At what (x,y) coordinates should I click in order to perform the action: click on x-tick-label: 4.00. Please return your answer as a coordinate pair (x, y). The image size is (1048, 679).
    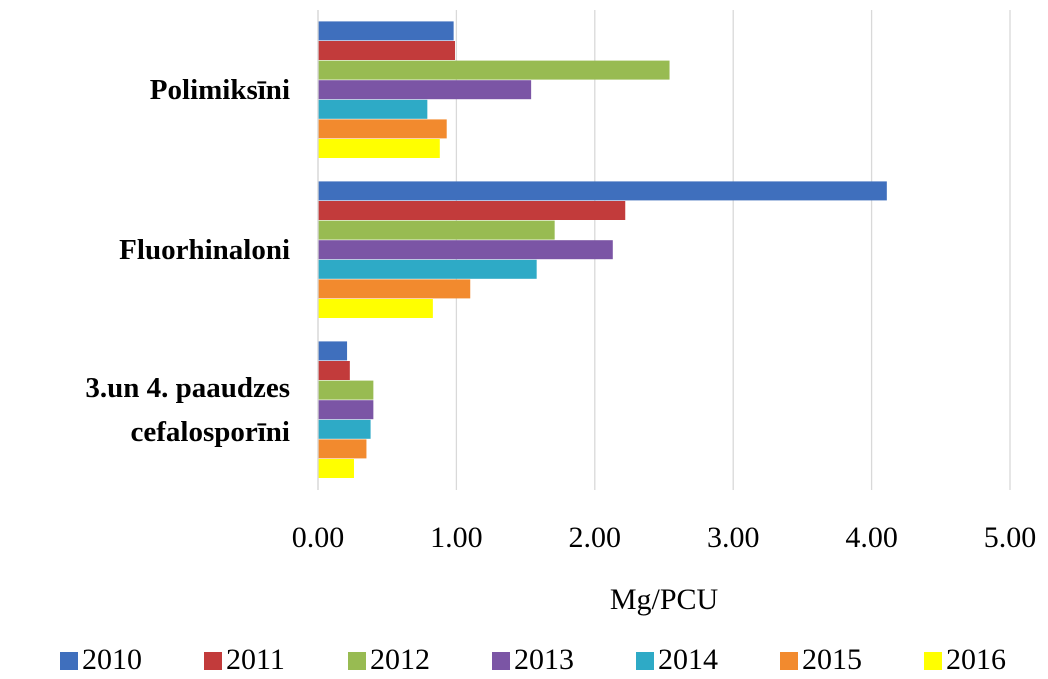
    Looking at the image, I should click on (871, 537).